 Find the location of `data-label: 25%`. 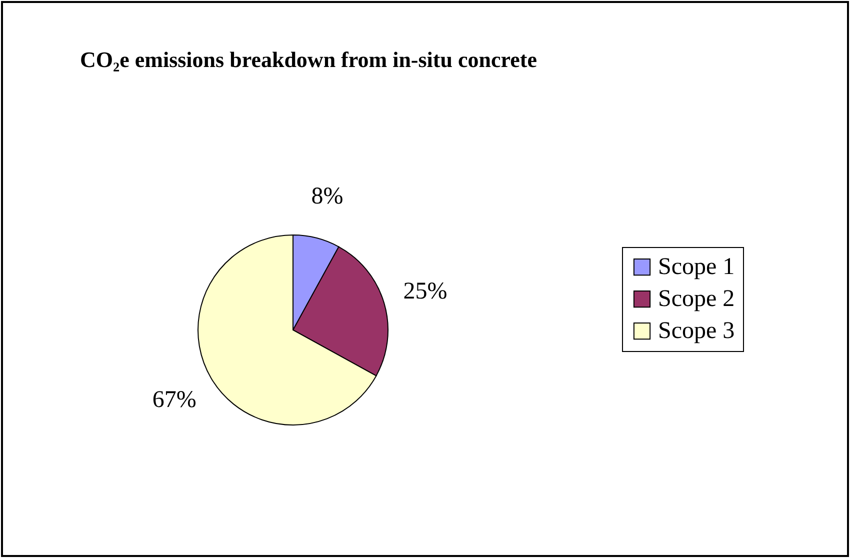

data-label: 25% is located at coordinates (425, 291).